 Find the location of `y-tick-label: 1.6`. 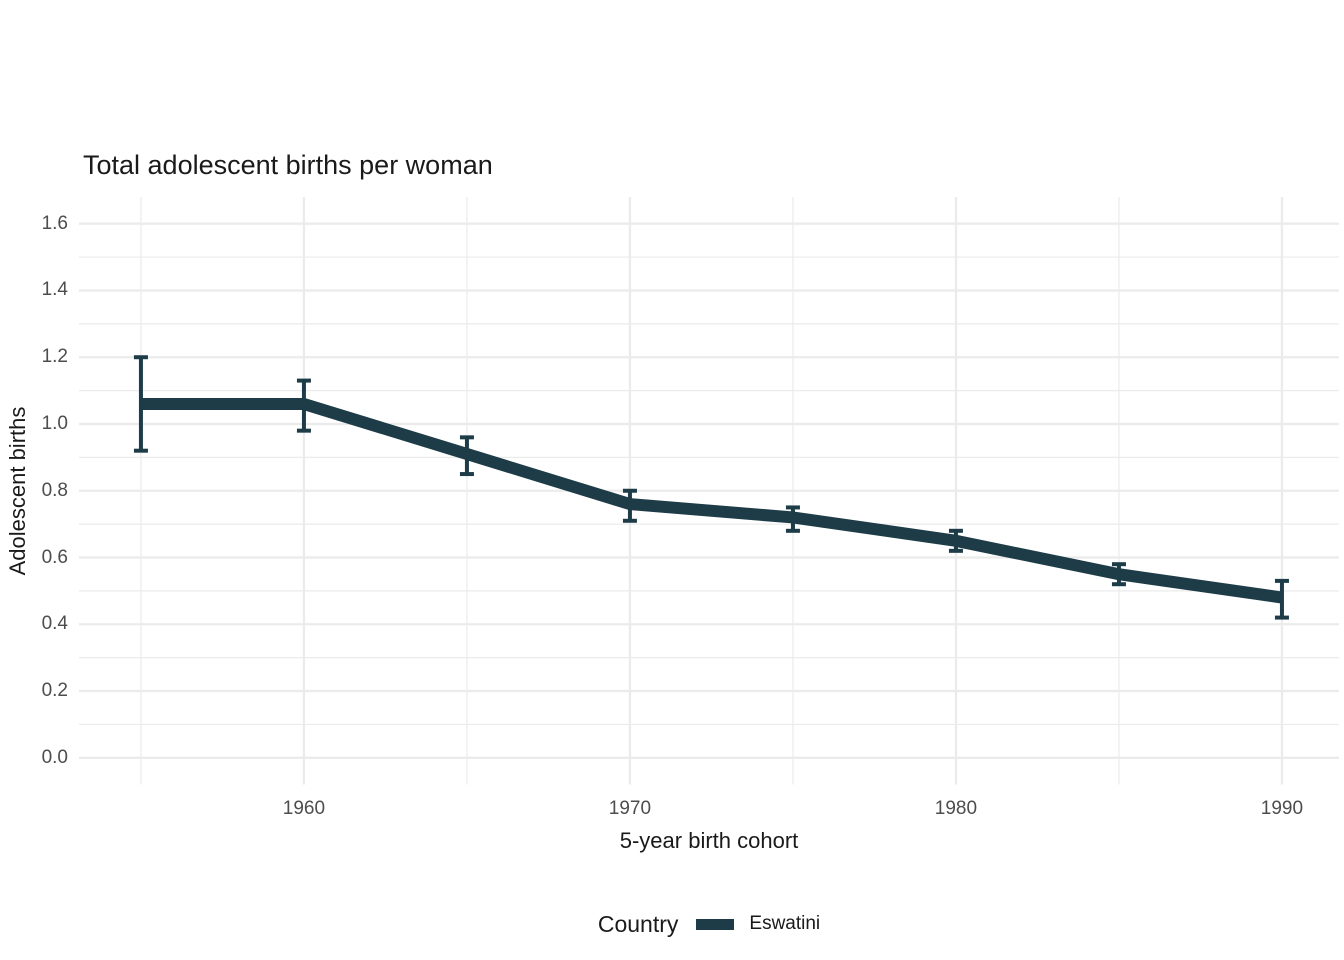

y-tick-label: 1.6 is located at coordinates (54, 223).